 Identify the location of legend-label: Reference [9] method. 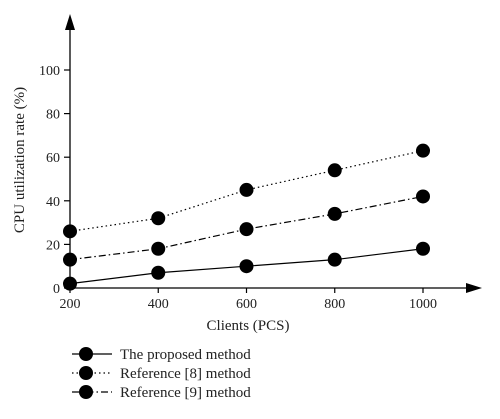
(185, 393).